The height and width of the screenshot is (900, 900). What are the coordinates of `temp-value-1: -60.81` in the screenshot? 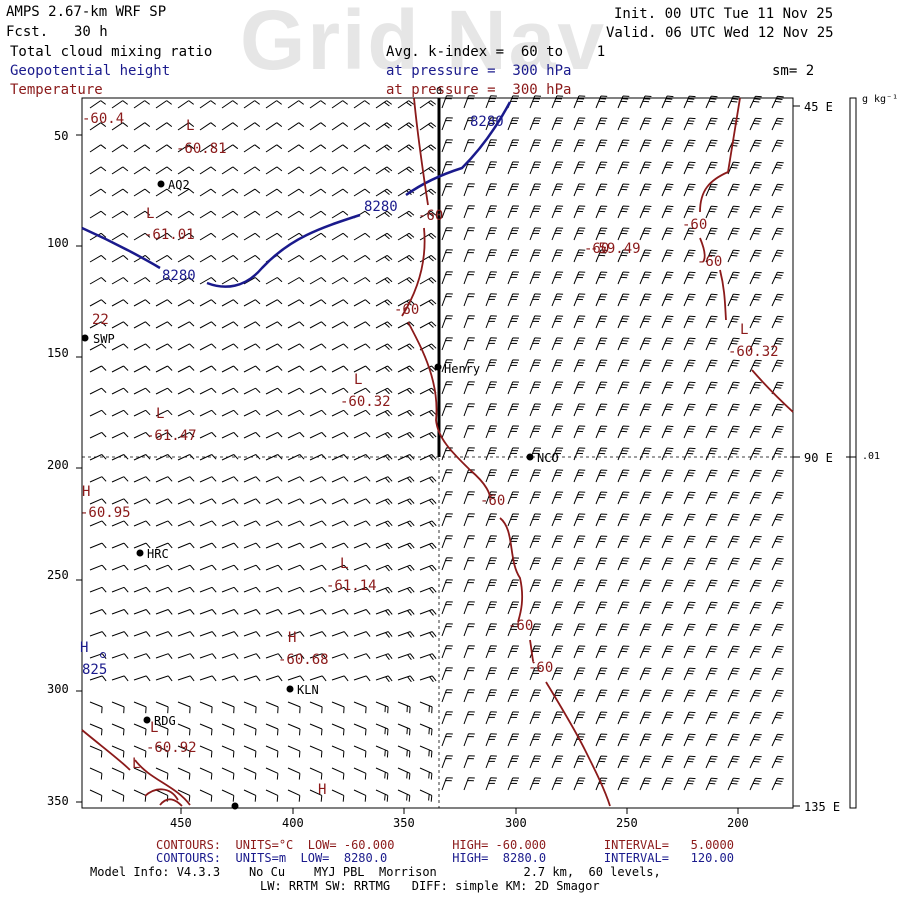 It's located at (201, 149).